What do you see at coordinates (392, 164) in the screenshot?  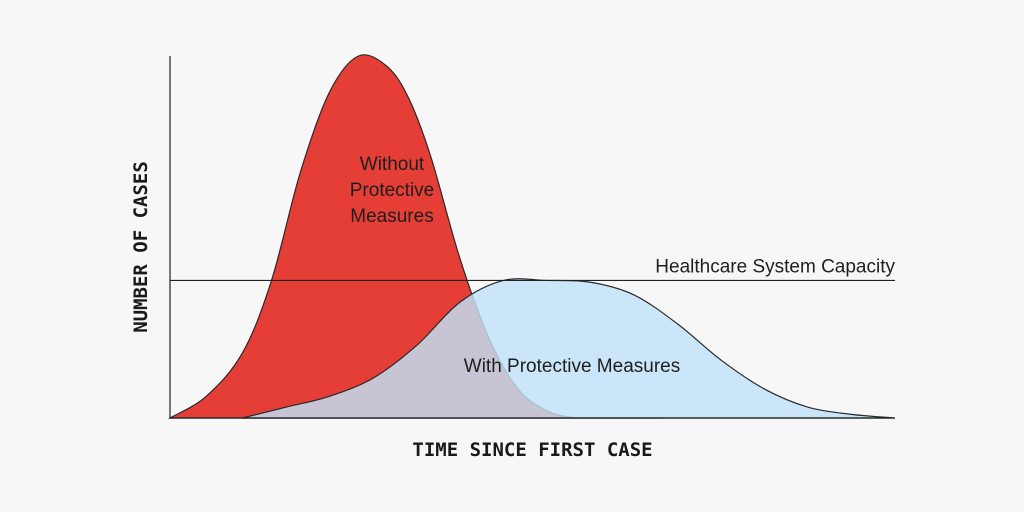 I see `series-label-line: Without` at bounding box center [392, 164].